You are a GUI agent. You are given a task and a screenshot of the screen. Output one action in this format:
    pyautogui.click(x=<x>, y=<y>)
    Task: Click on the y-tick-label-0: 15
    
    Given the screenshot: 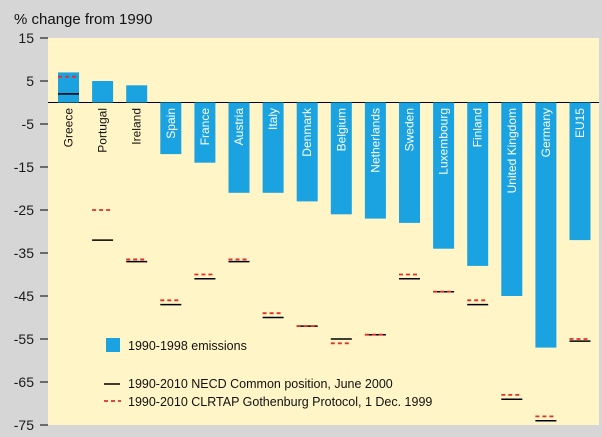 What is the action you would take?
    pyautogui.click(x=26, y=38)
    